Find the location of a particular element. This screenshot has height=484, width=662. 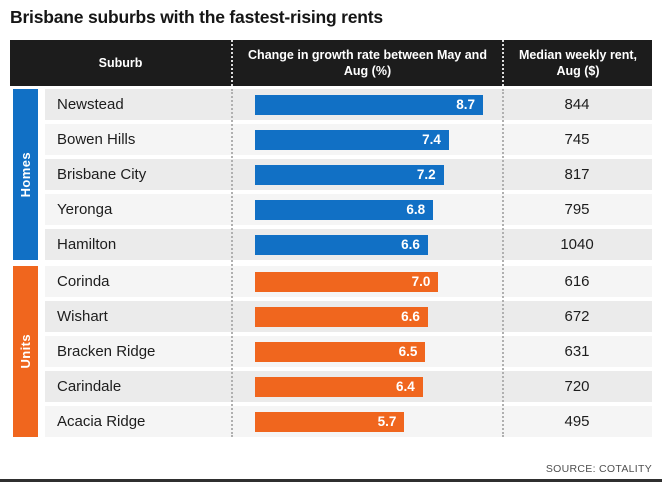

rent-value: 631 is located at coordinates (577, 351).